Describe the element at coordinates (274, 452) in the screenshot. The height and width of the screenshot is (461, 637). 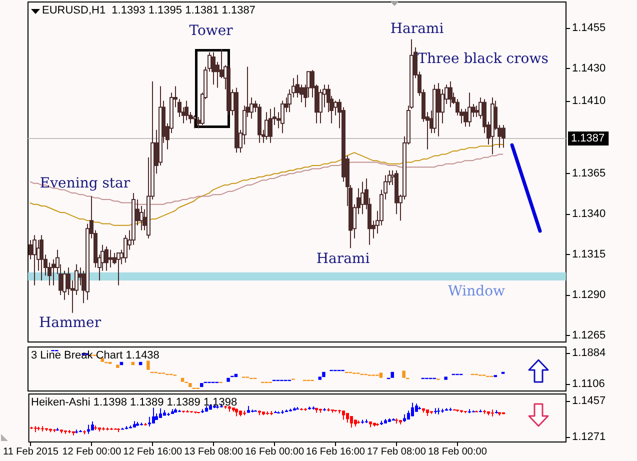
I see `x-tick-label: 16 Feb 00:00` at that location.